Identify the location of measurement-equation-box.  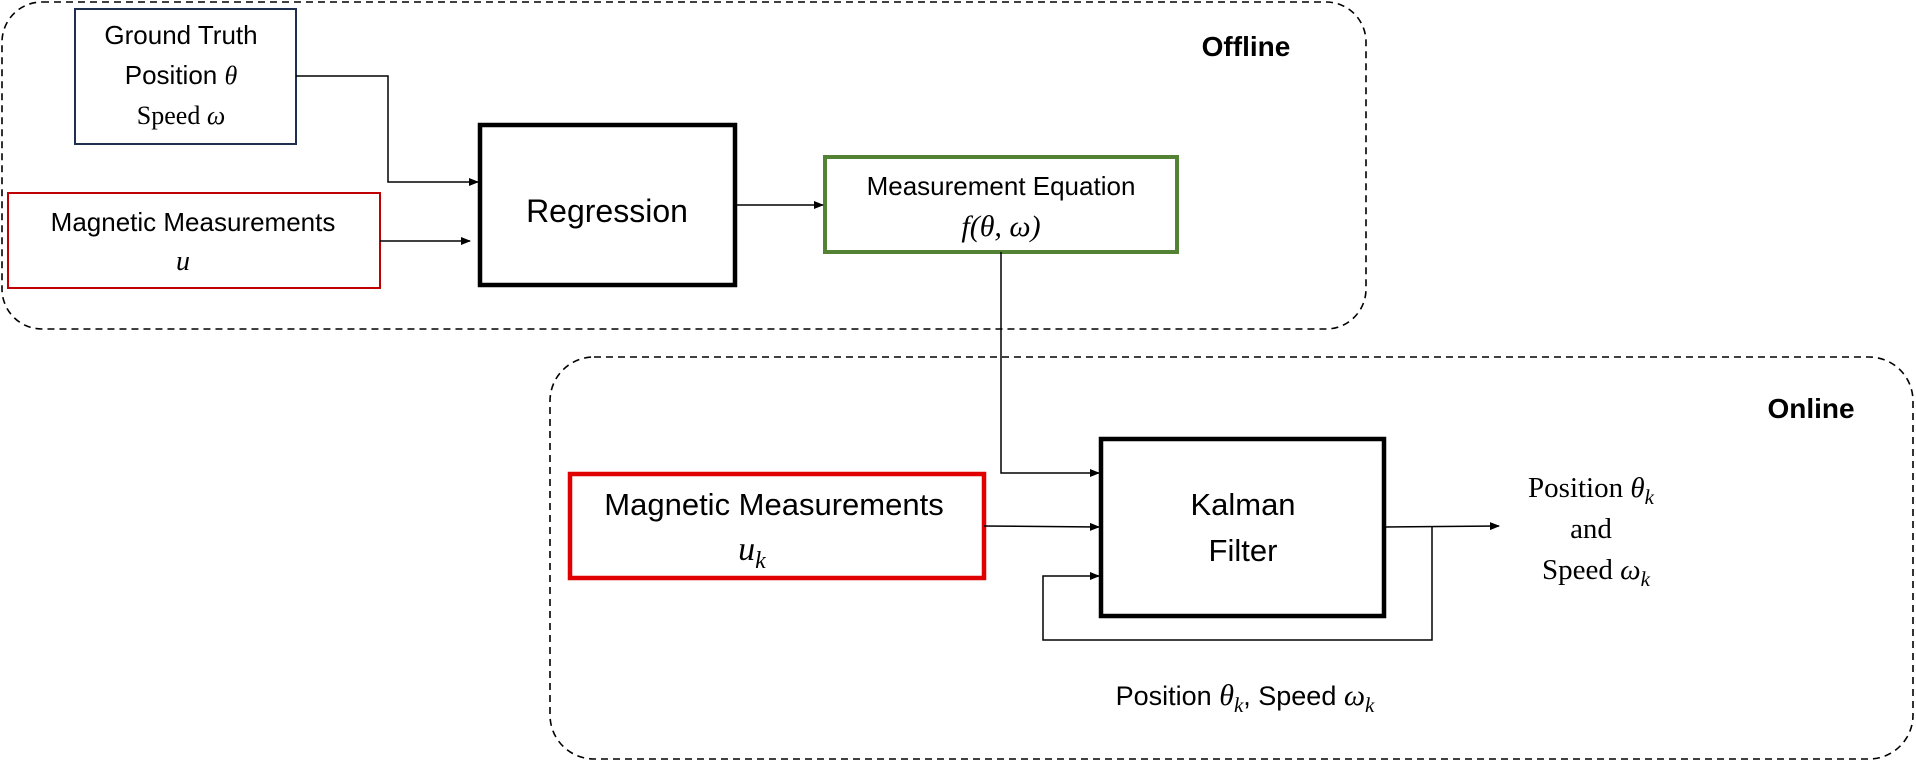
(1001, 204).